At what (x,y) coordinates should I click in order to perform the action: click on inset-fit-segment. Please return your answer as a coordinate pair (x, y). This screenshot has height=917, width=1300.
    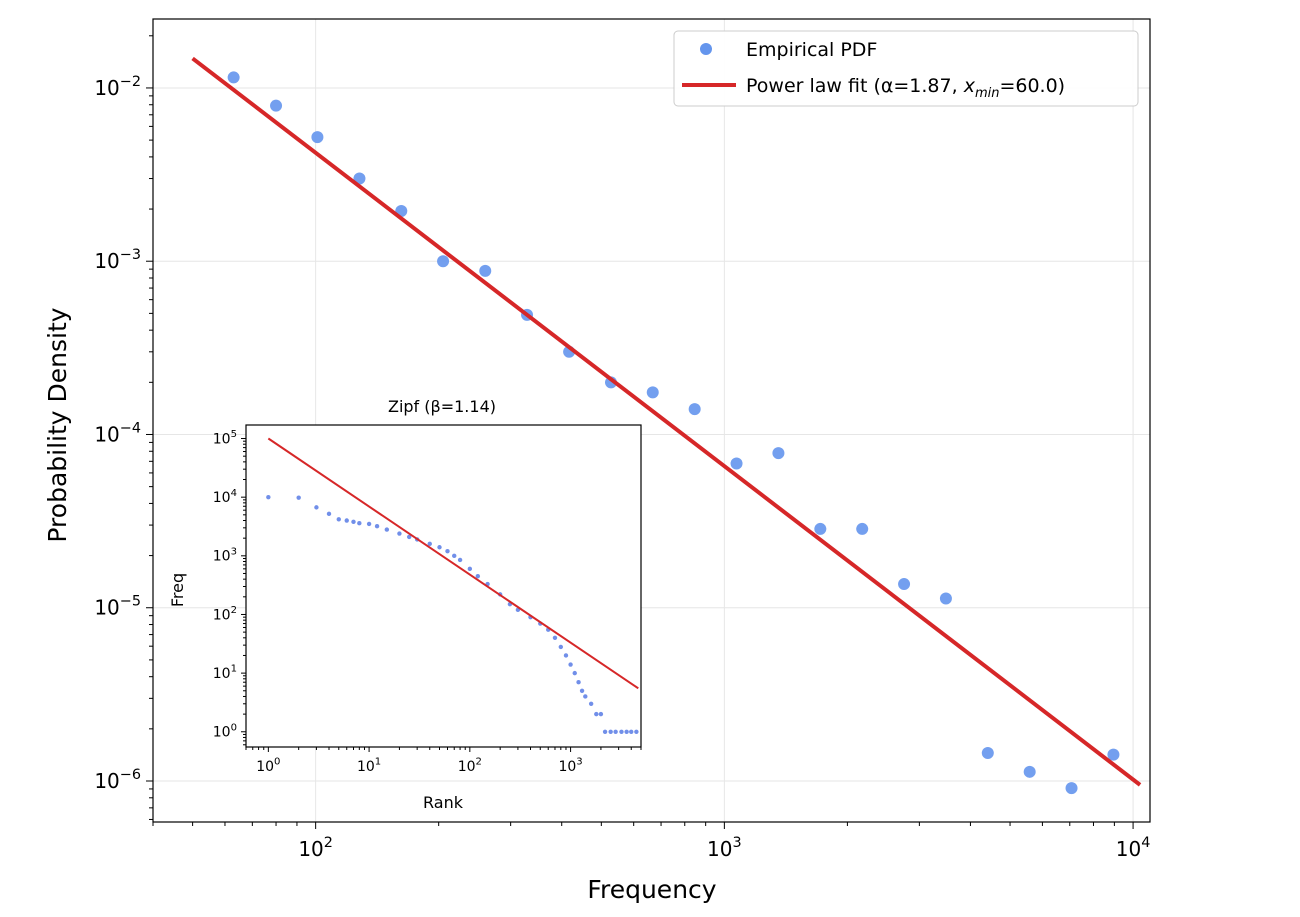
    Looking at the image, I should click on (453, 563).